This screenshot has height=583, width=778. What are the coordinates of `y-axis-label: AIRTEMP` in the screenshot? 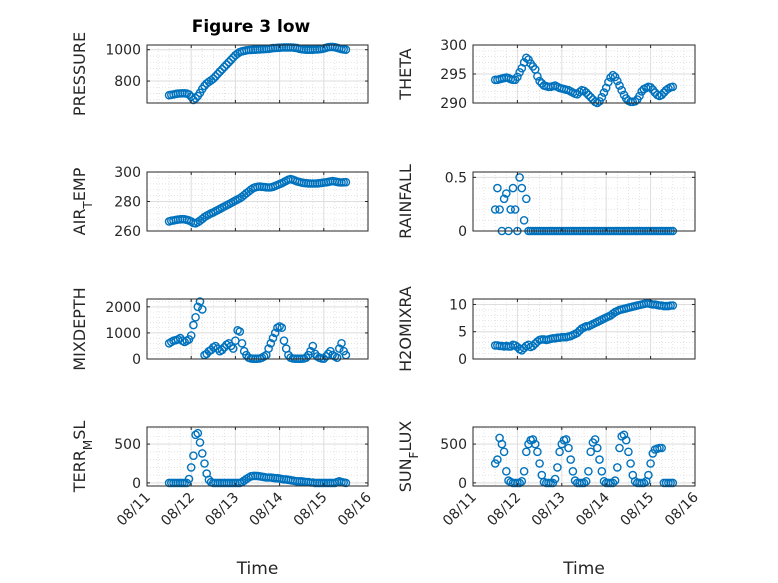 It's located at (82, 201).